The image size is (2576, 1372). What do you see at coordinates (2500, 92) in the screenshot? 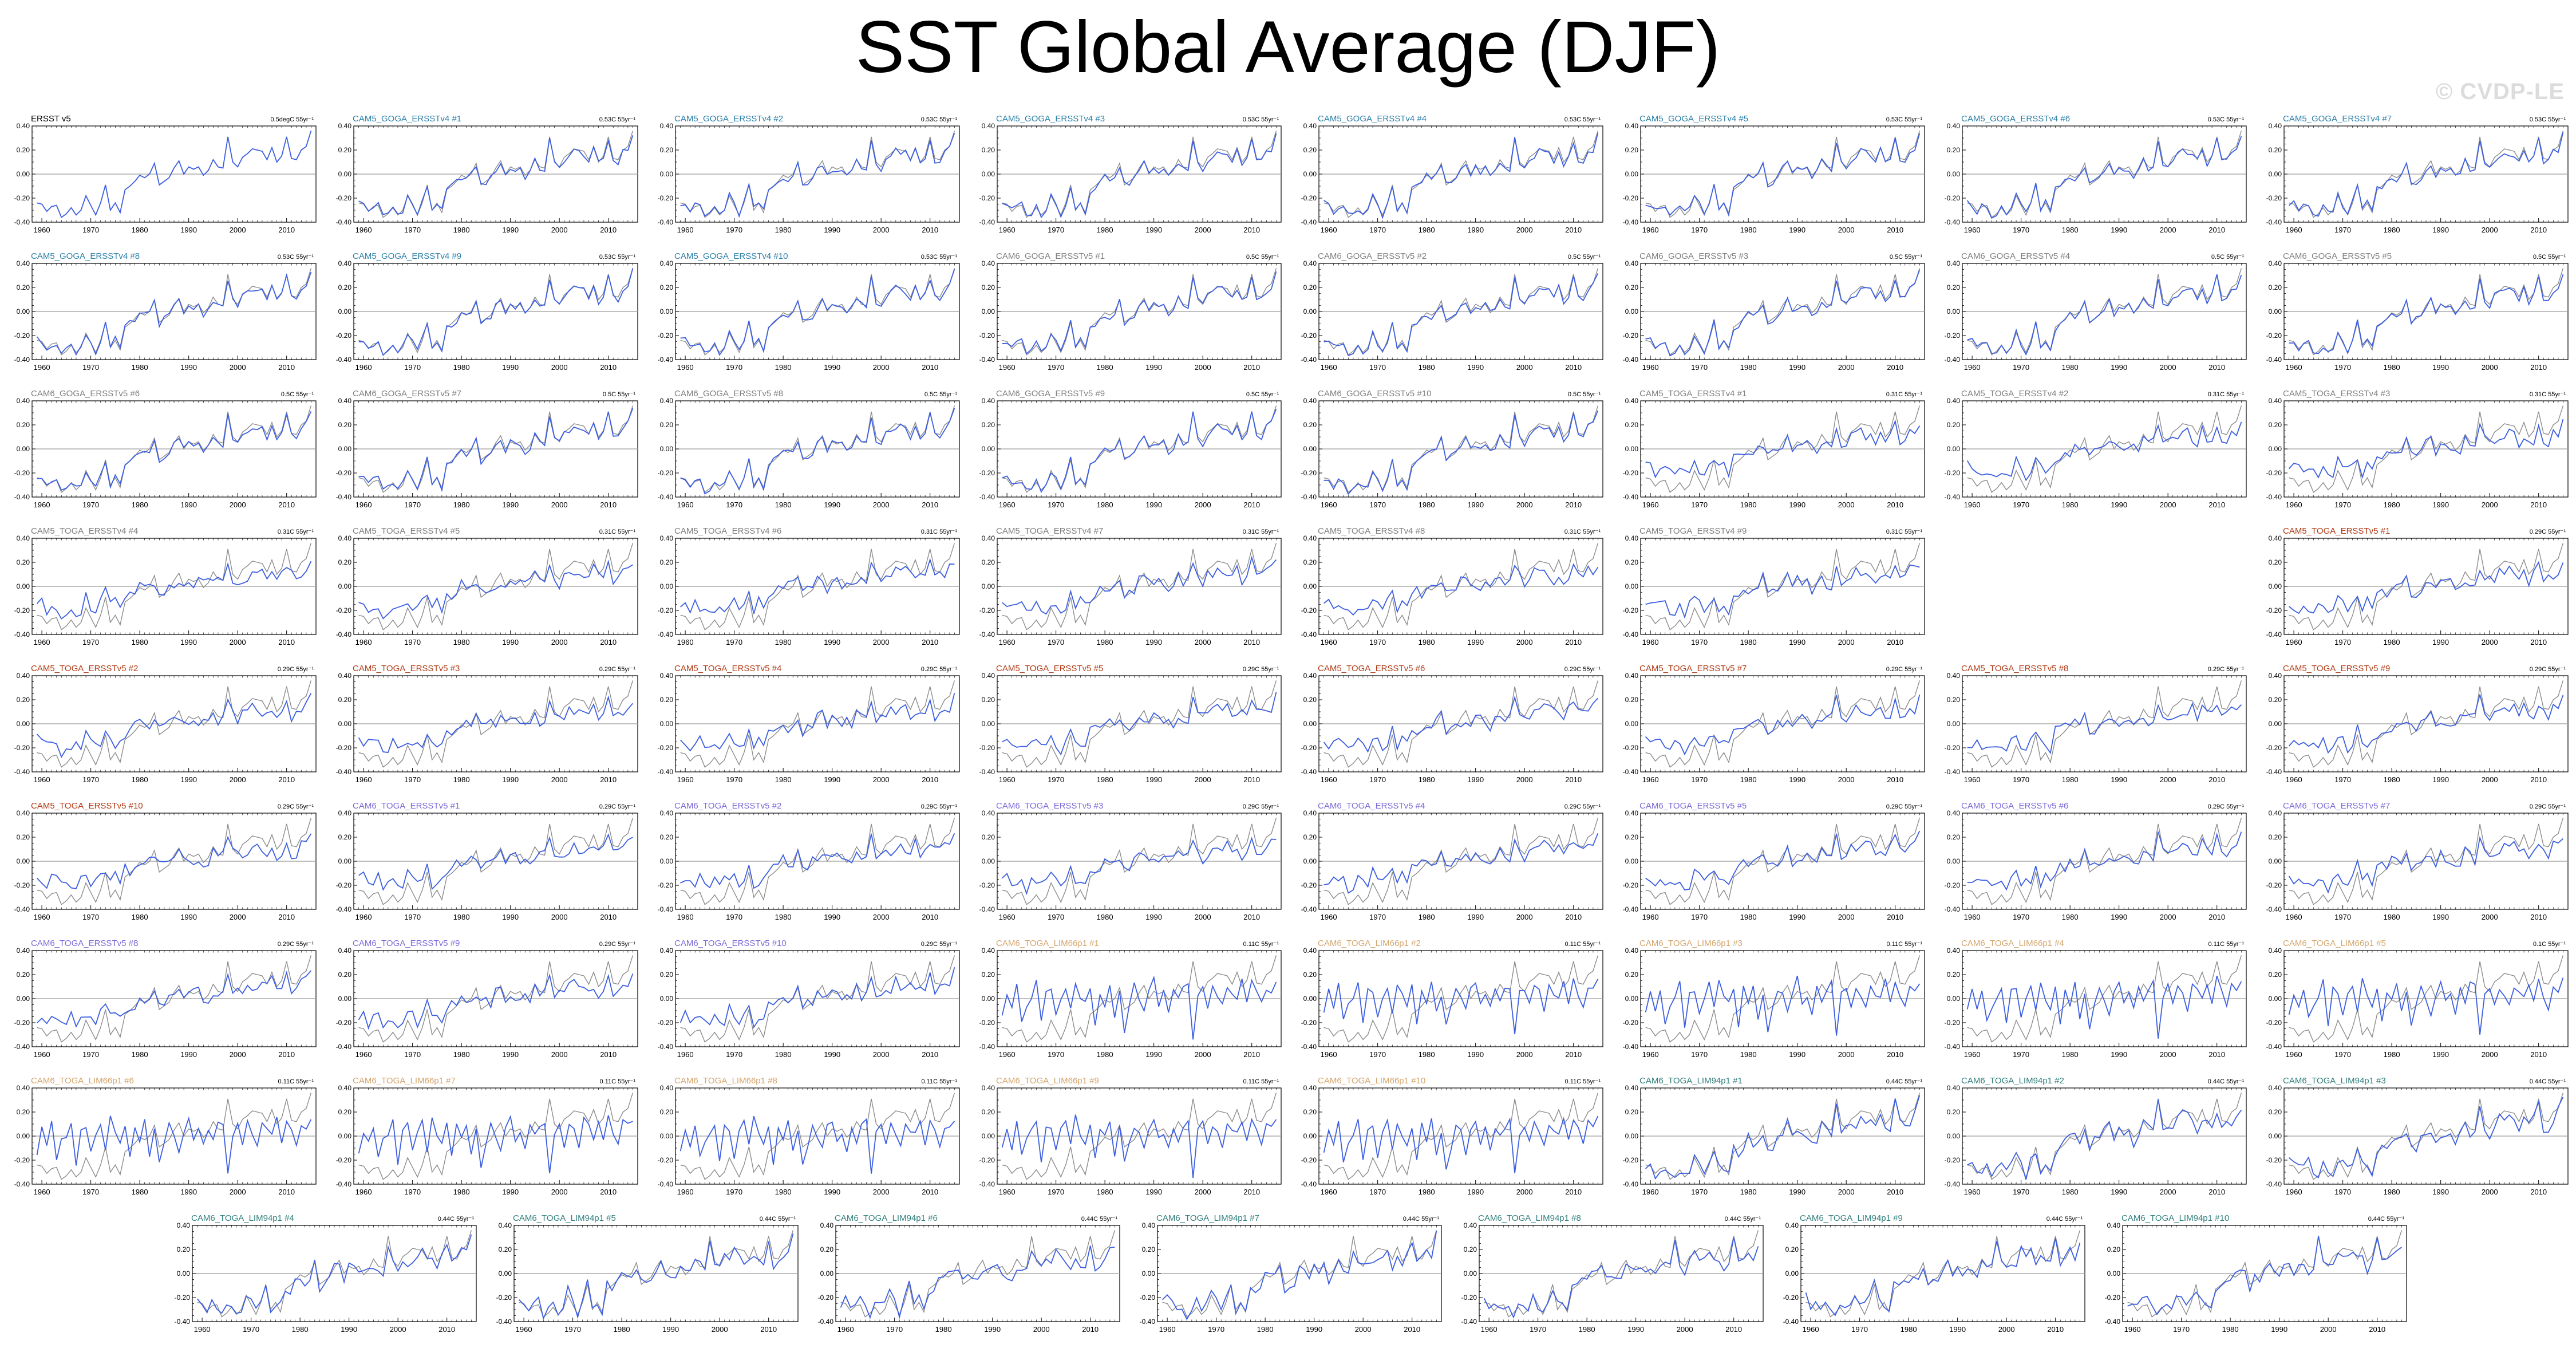
I see `watermark-logo: © CVDP-LE` at bounding box center [2500, 92].